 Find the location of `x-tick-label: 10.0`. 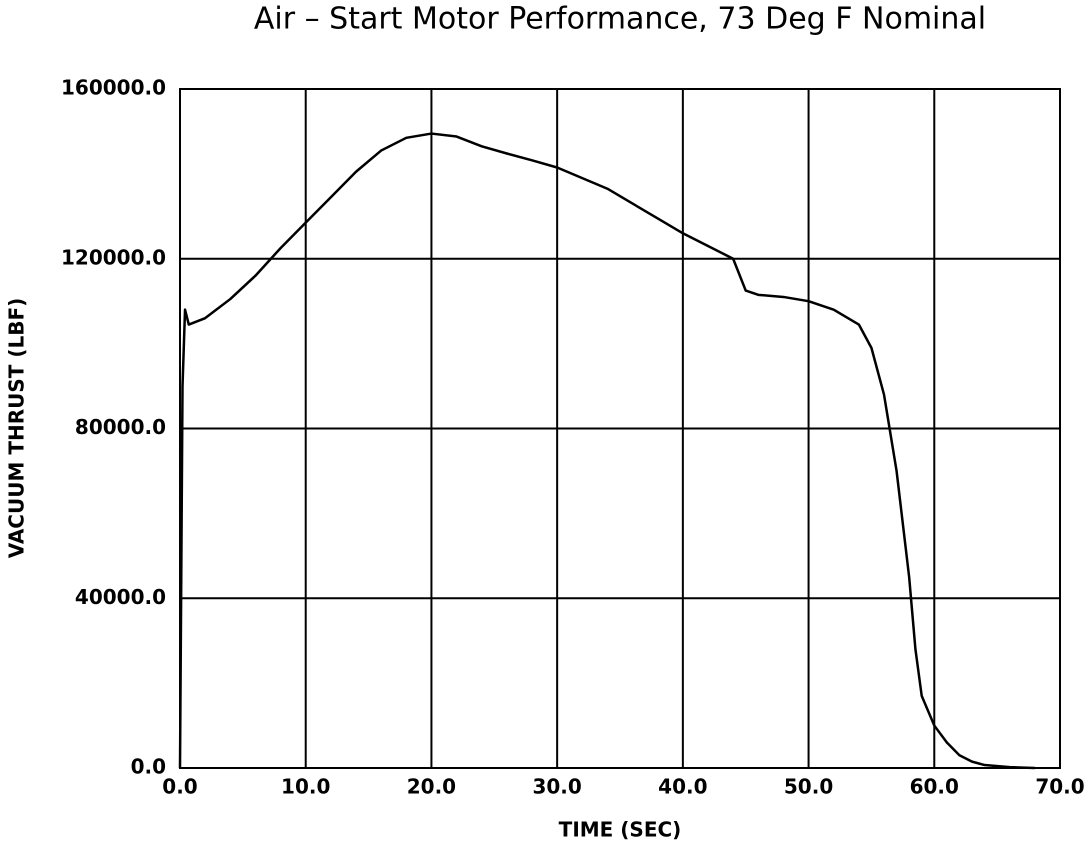

x-tick-label: 10.0 is located at coordinates (305, 787).